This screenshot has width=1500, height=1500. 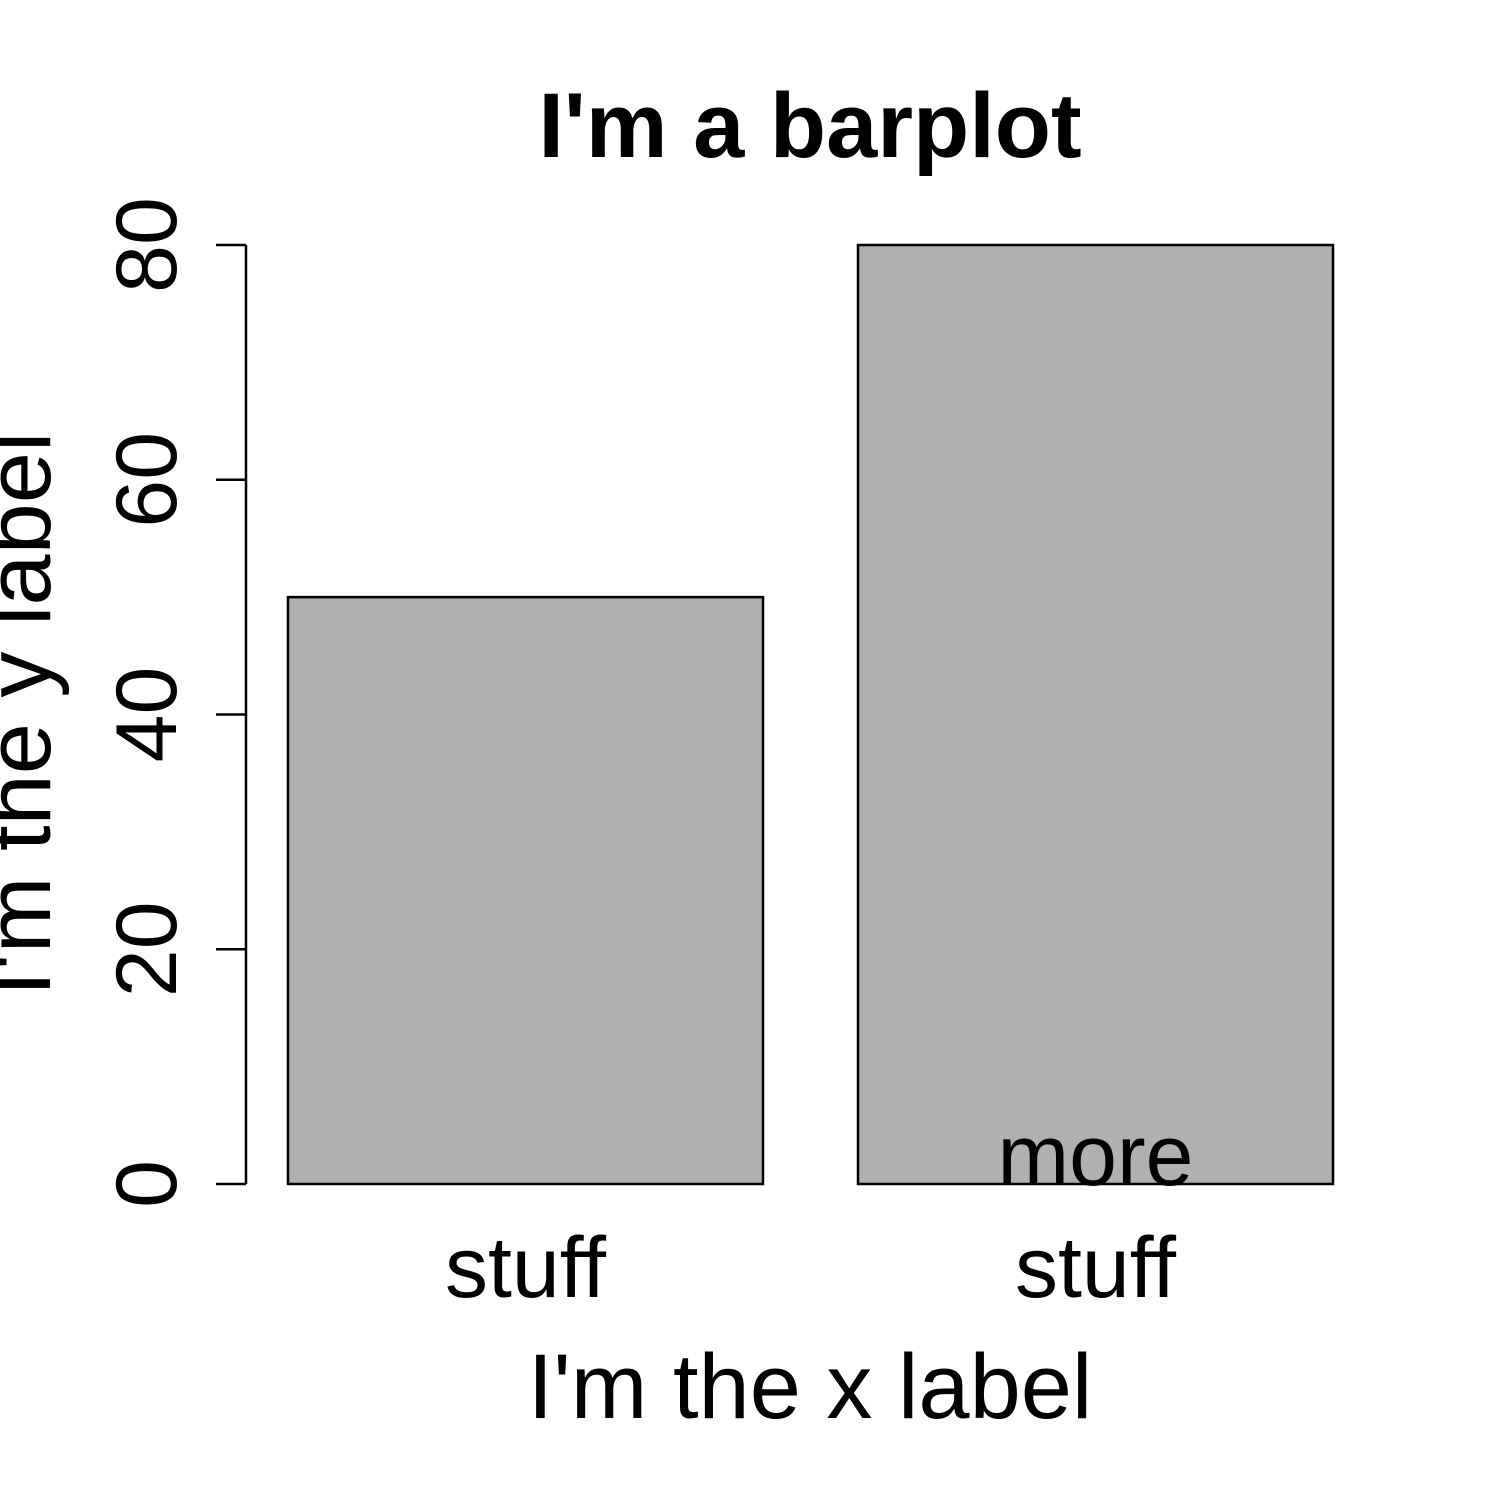 I want to click on y-axis: 0 20 40 60 80, so click(x=173, y=702).